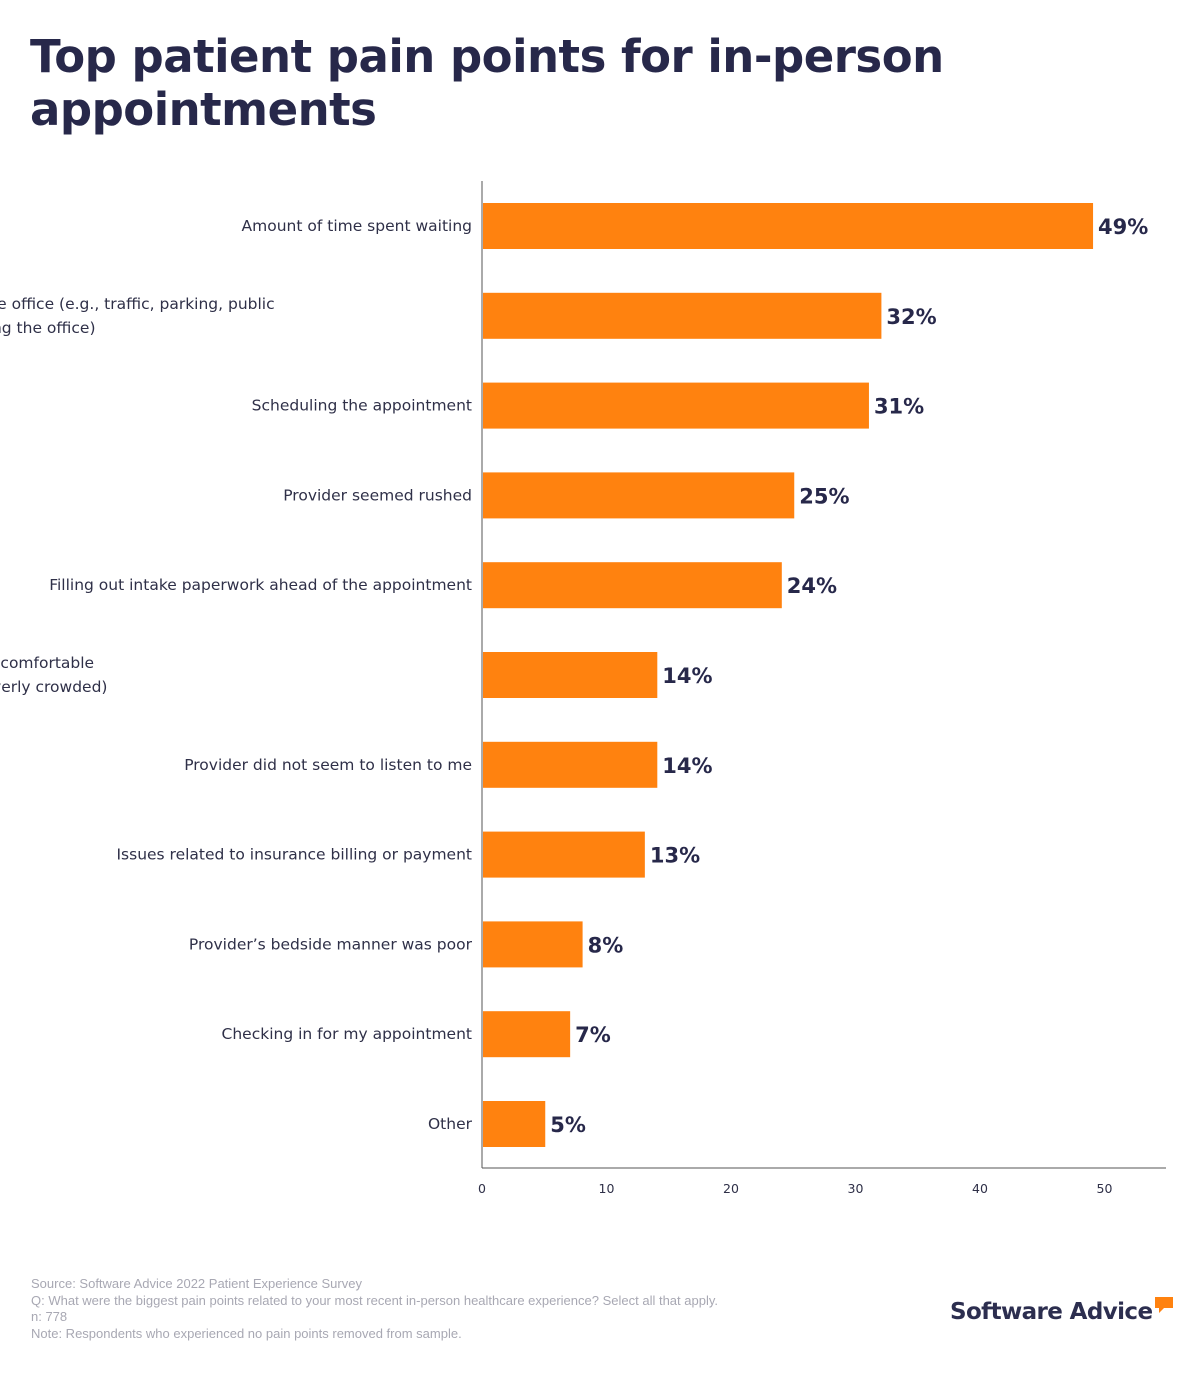 The height and width of the screenshot is (1375, 1200). What do you see at coordinates (357, 226) in the screenshot?
I see `category-label: Amount of time spent waiting` at bounding box center [357, 226].